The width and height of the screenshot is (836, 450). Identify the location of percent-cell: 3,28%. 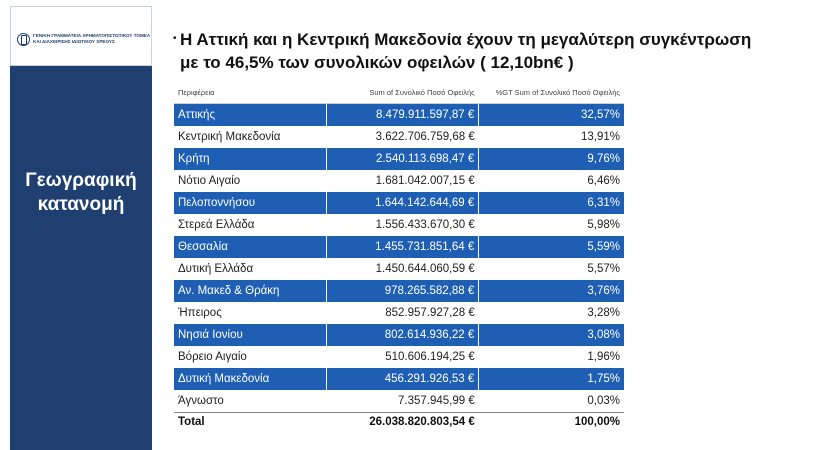
(603, 313).